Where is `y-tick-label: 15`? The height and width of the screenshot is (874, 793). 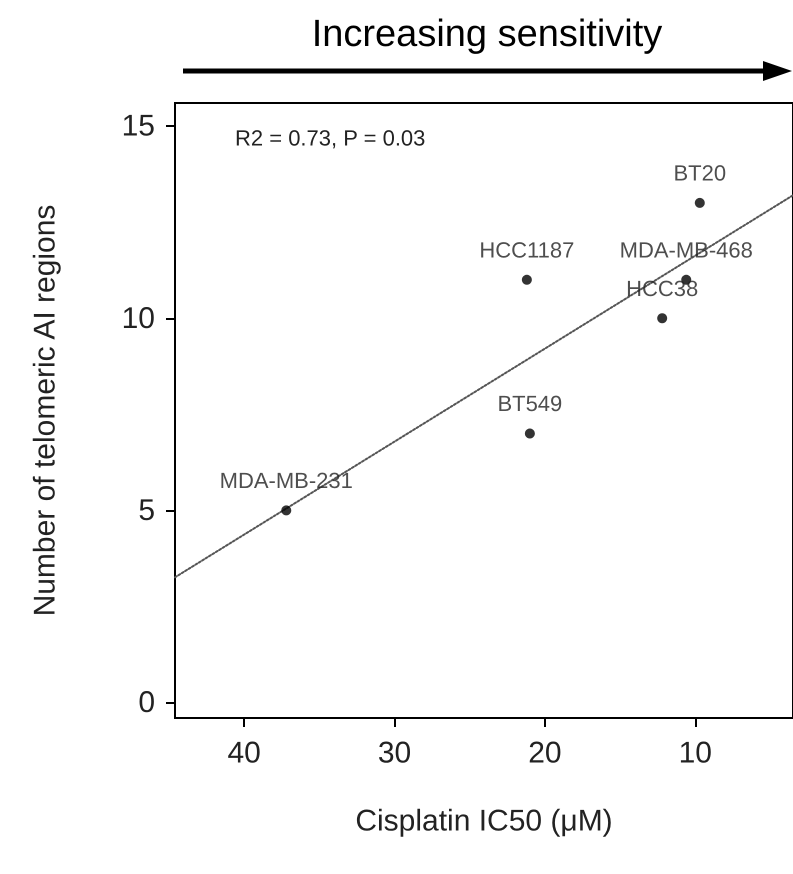 y-tick-label: 15 is located at coordinates (138, 126).